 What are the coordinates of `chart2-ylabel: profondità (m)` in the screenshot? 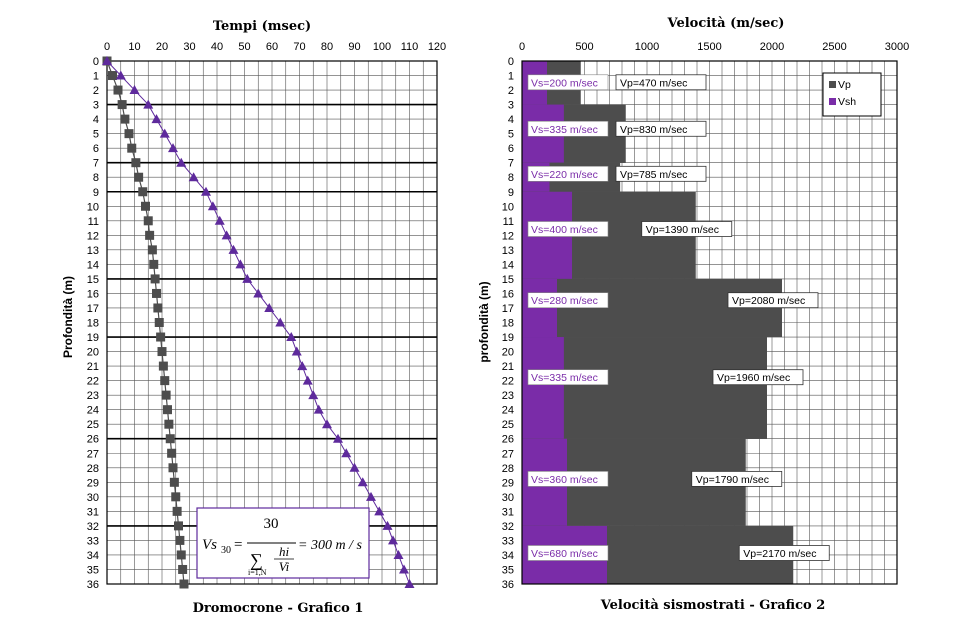 It's located at (484, 321).